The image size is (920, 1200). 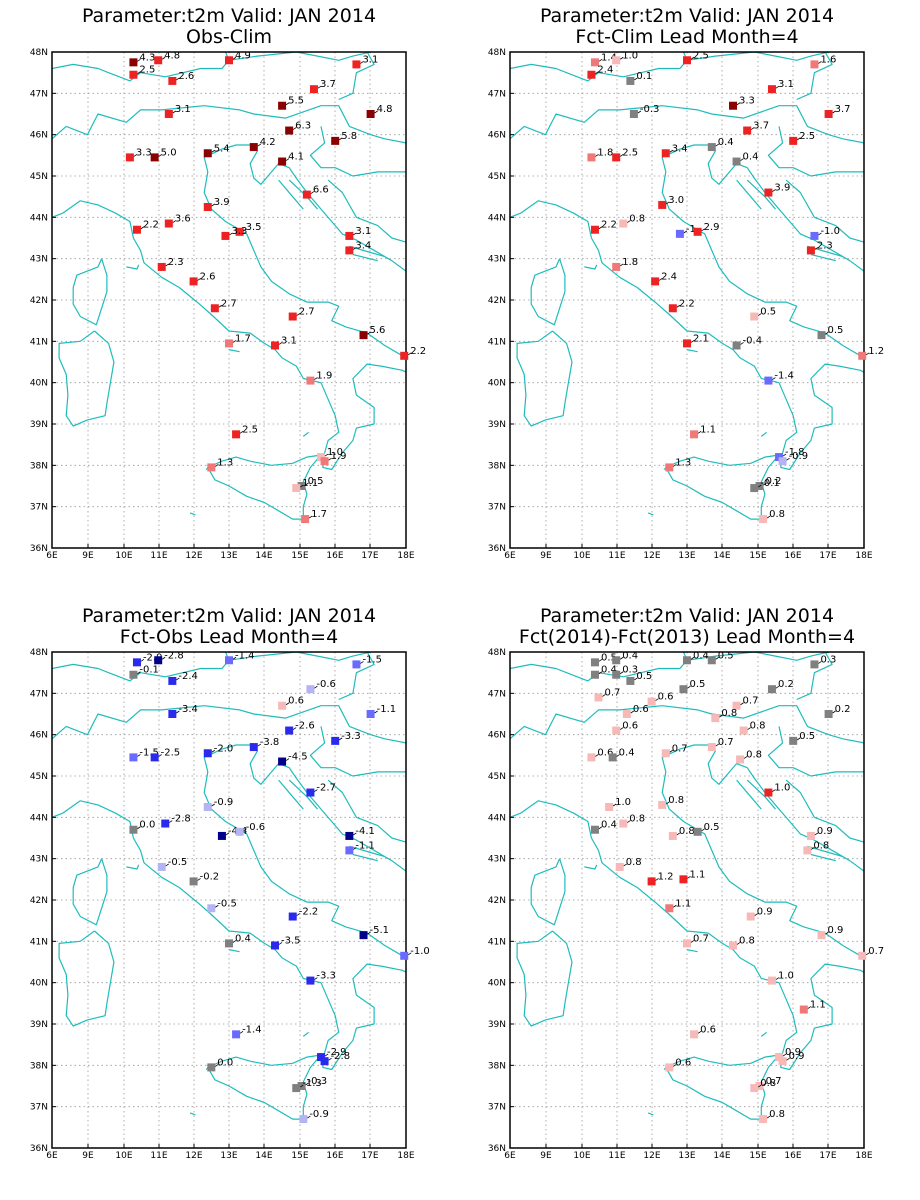 I want to click on lat-tick-label: 37N, so click(x=39, y=1108).